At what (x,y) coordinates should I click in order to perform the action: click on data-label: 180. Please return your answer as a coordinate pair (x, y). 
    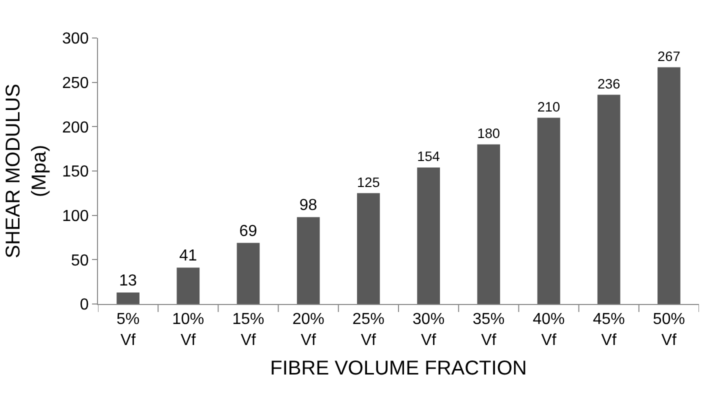
    Looking at the image, I should click on (488, 133).